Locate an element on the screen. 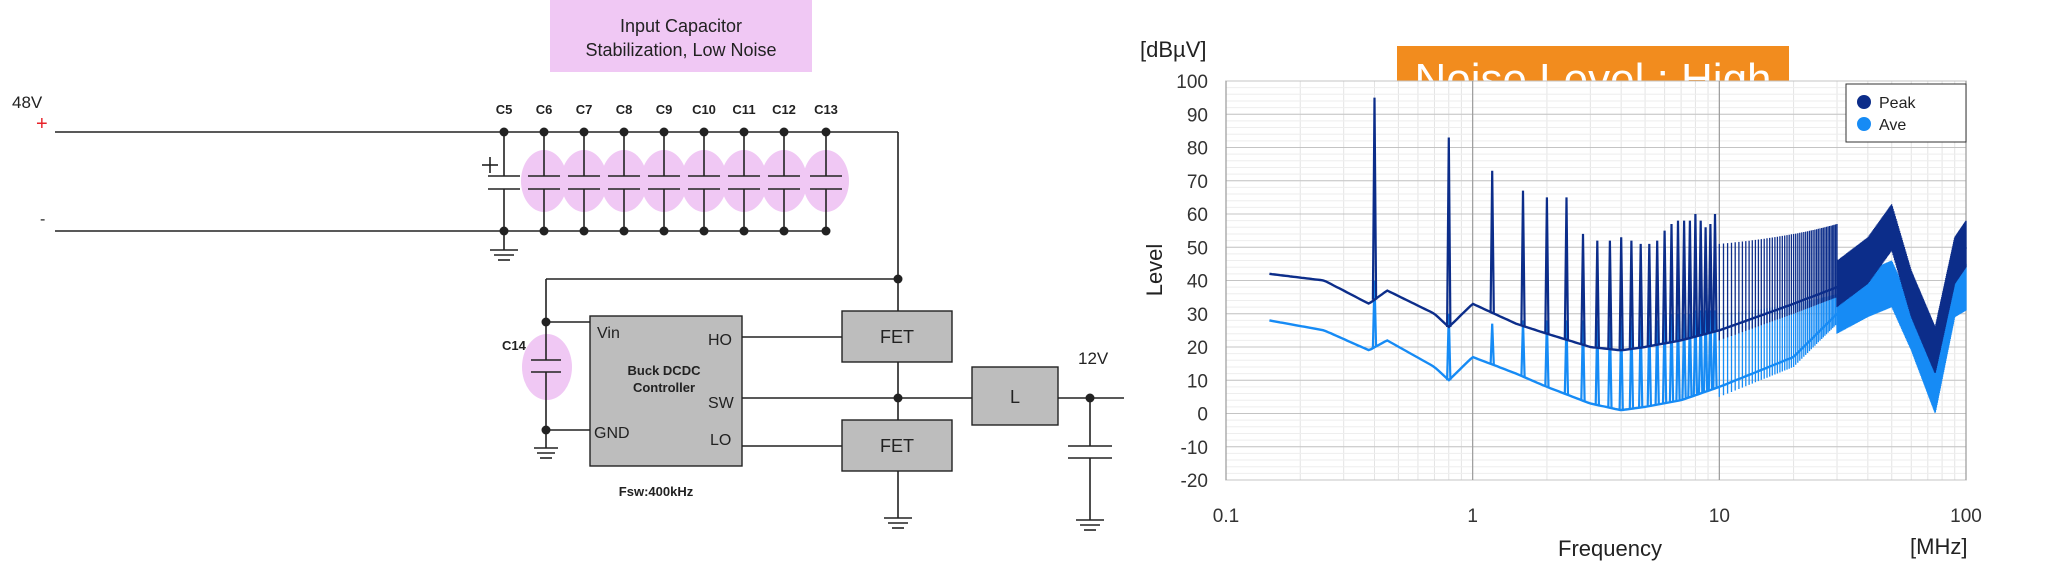 The image size is (2048, 572). output-voltage-label: 12V is located at coordinates (1093, 358).